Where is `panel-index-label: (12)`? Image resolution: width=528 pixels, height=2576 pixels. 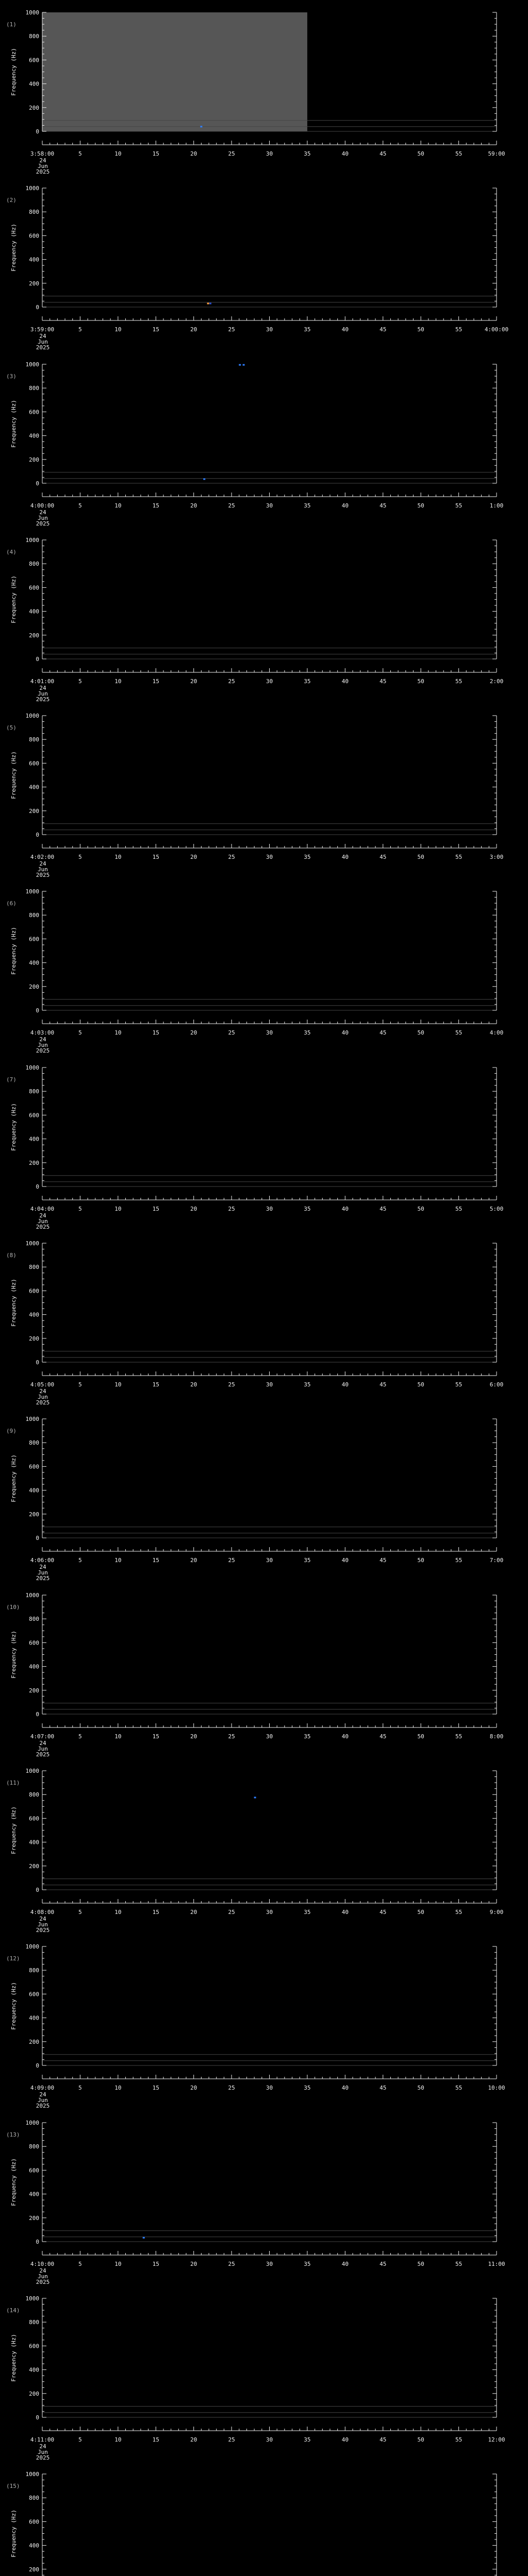 panel-index-label: (12) is located at coordinates (13, 1958).